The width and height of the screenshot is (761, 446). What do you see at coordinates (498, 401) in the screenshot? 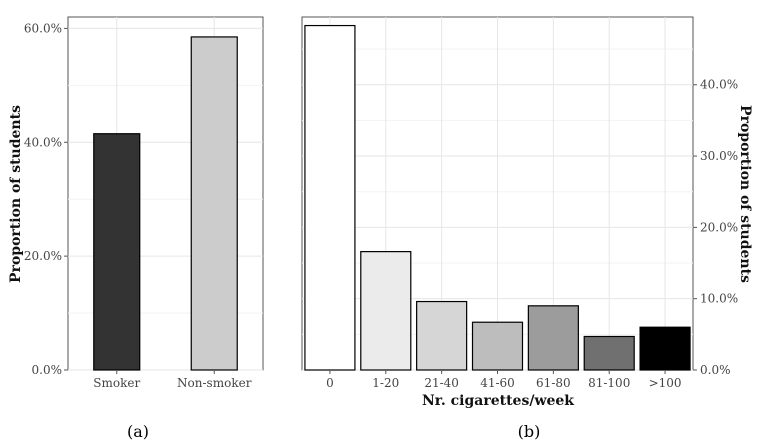
I see `panel-b-x-axis-title: Nr. cigarettes/week` at bounding box center [498, 401].